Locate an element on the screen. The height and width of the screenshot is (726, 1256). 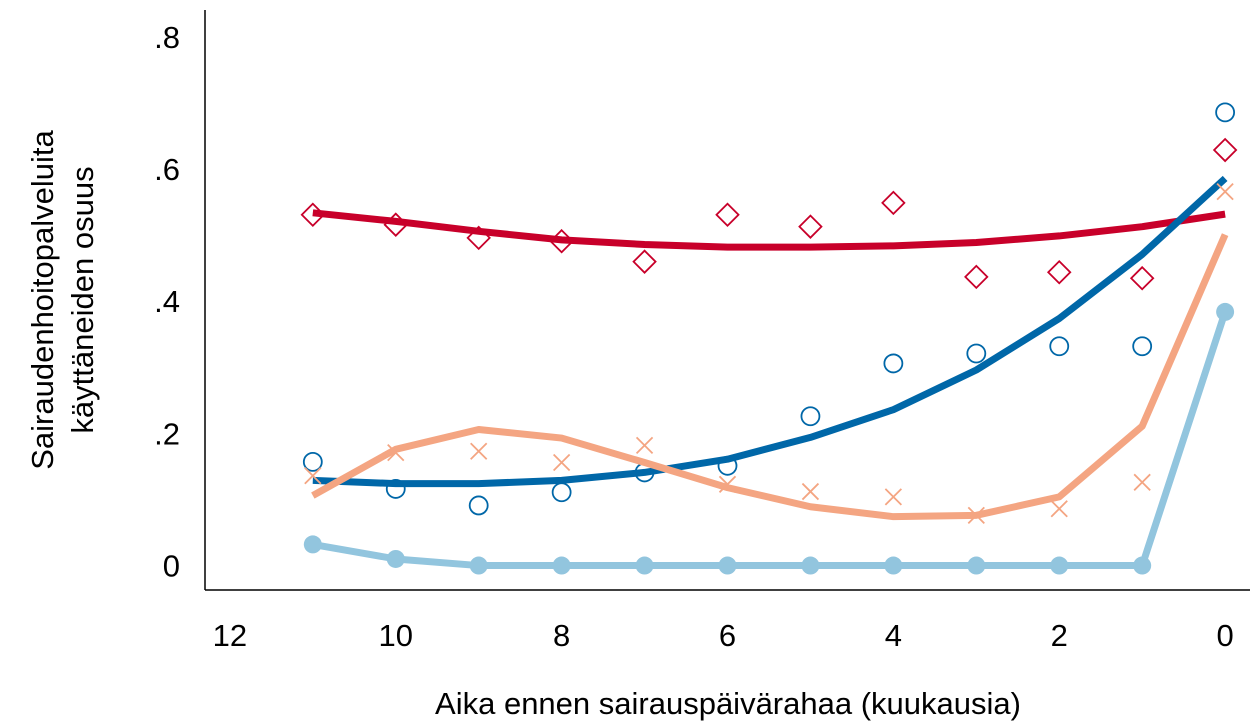
y-tick-label: .2 is located at coordinates (167, 433).